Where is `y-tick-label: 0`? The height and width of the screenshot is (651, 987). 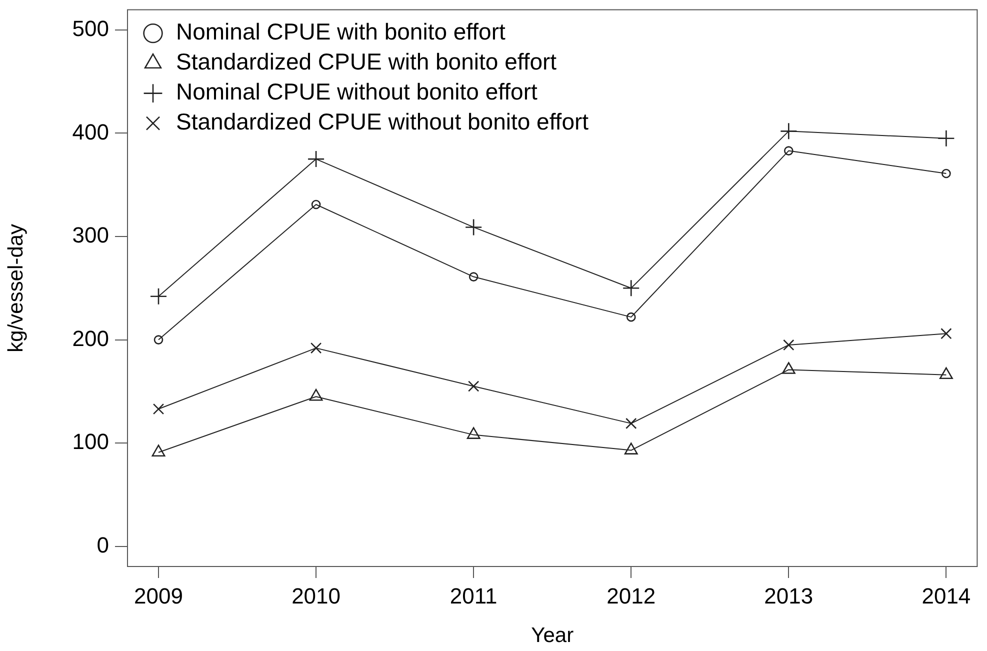
y-tick-label: 0 is located at coordinates (102, 545).